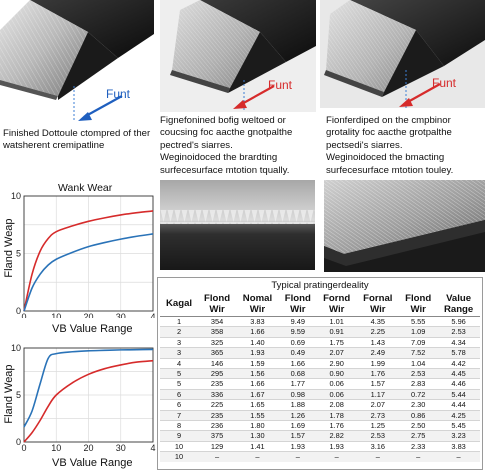 This screenshot has height=472, width=485. I want to click on table-row: 7 235 1.55 1.26 1.78 2.73 0.86 4.25, so click(320, 415).